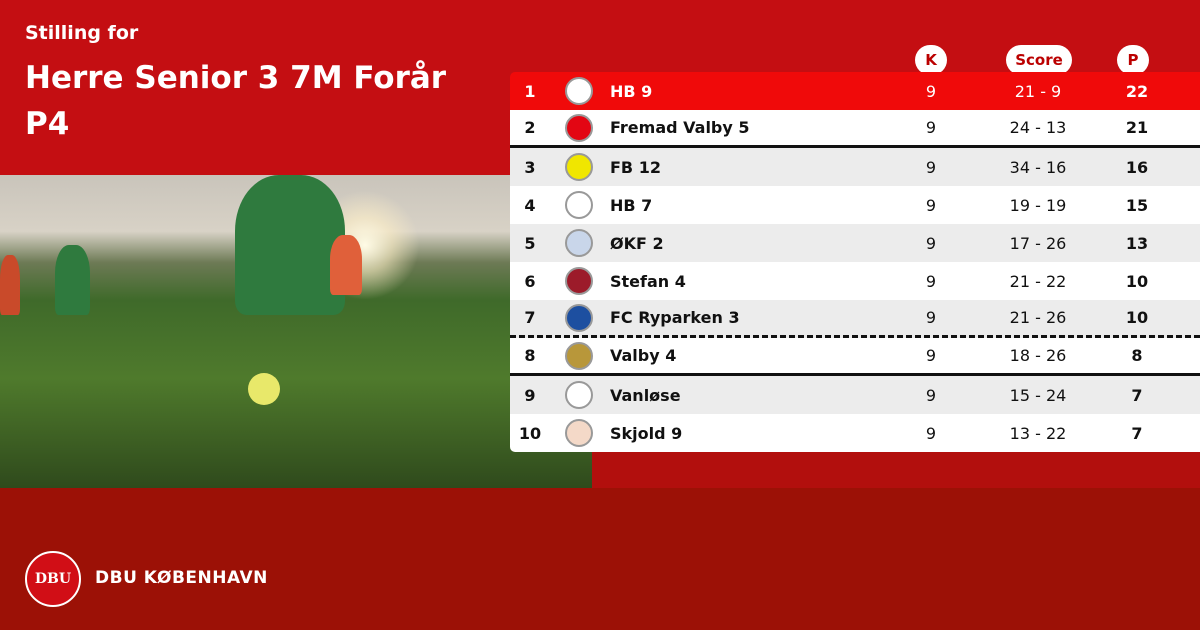  Describe the element at coordinates (1038, 91) in the screenshot. I see `goal-score: 21 - 9` at that location.